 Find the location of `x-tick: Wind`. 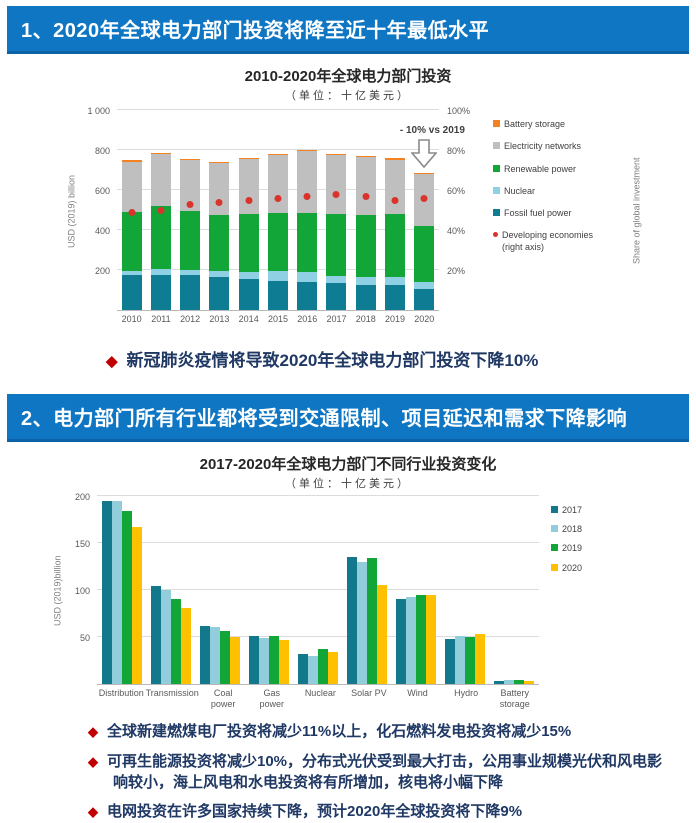

x-tick: Wind is located at coordinates (417, 692).